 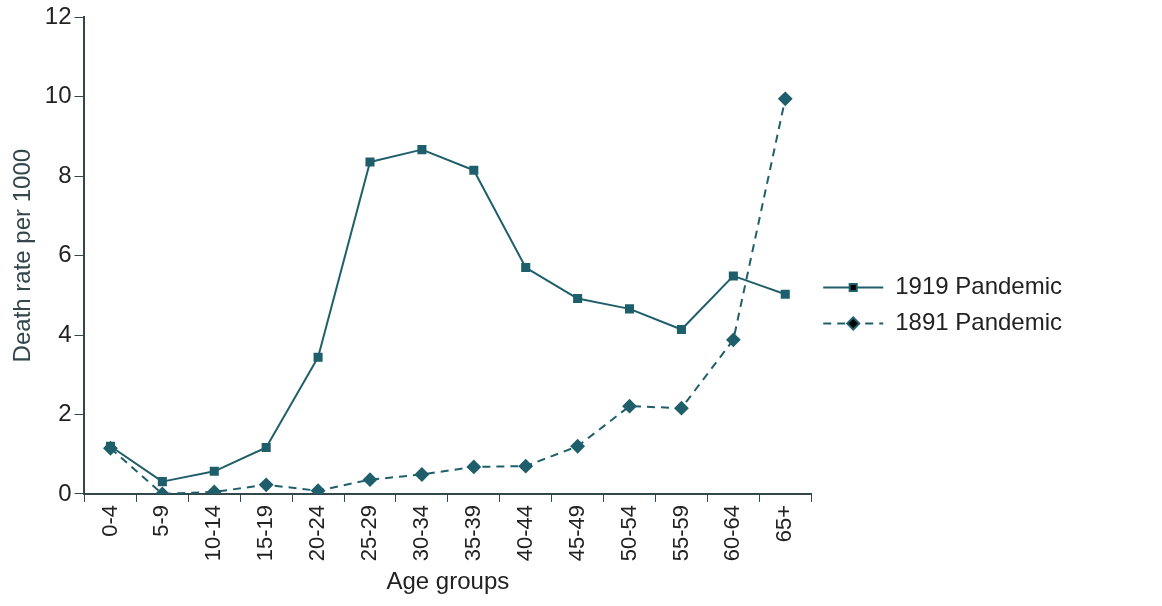 I want to click on x-tick-label: 15-19, so click(x=265, y=533).